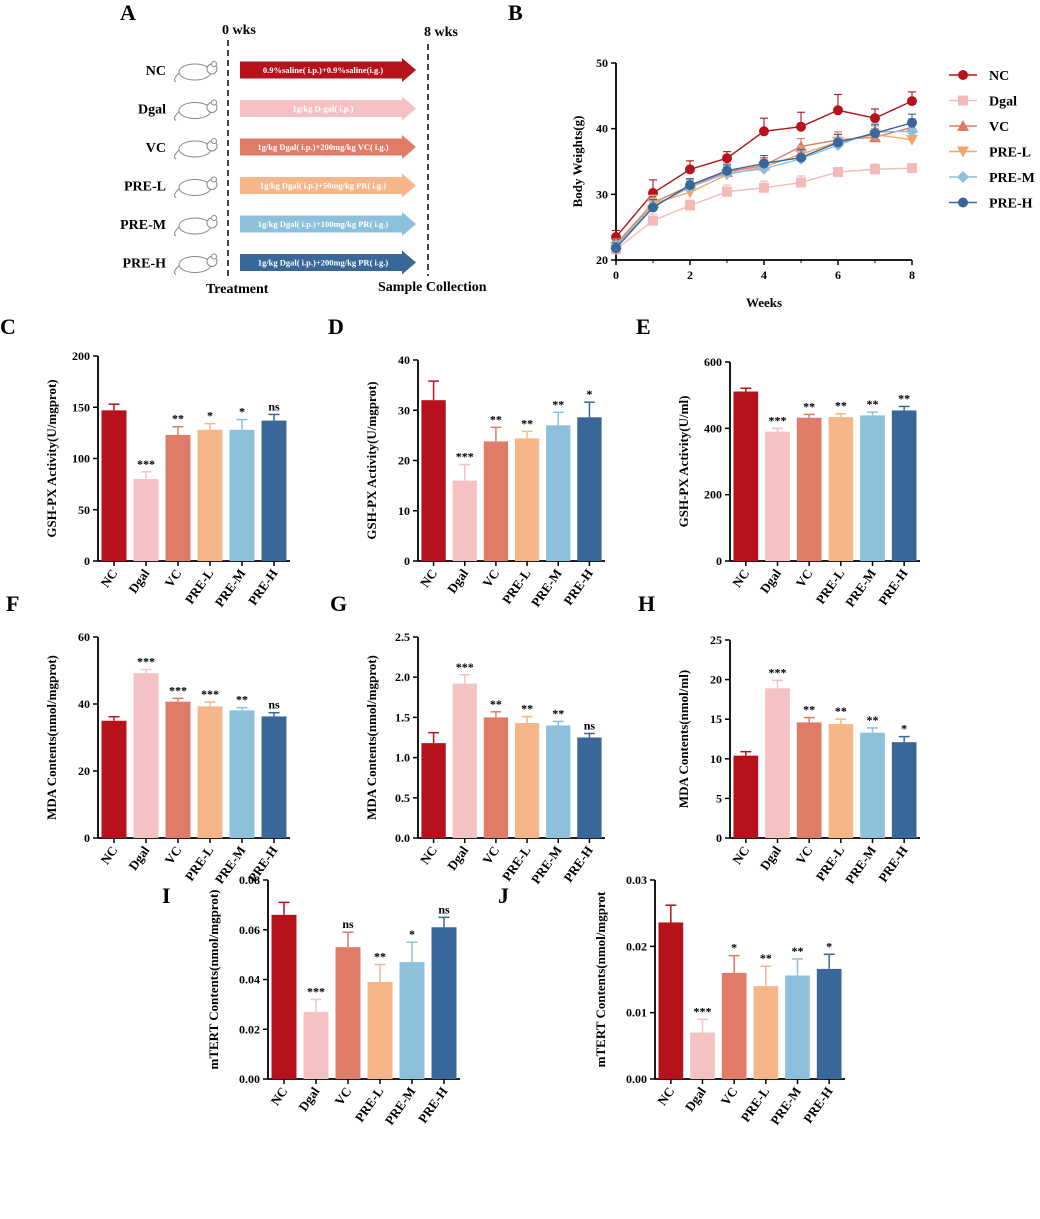 The height and width of the screenshot is (1219, 1040). Describe the element at coordinates (230, 588) in the screenshot. I see `category-label: PRE-M` at that location.